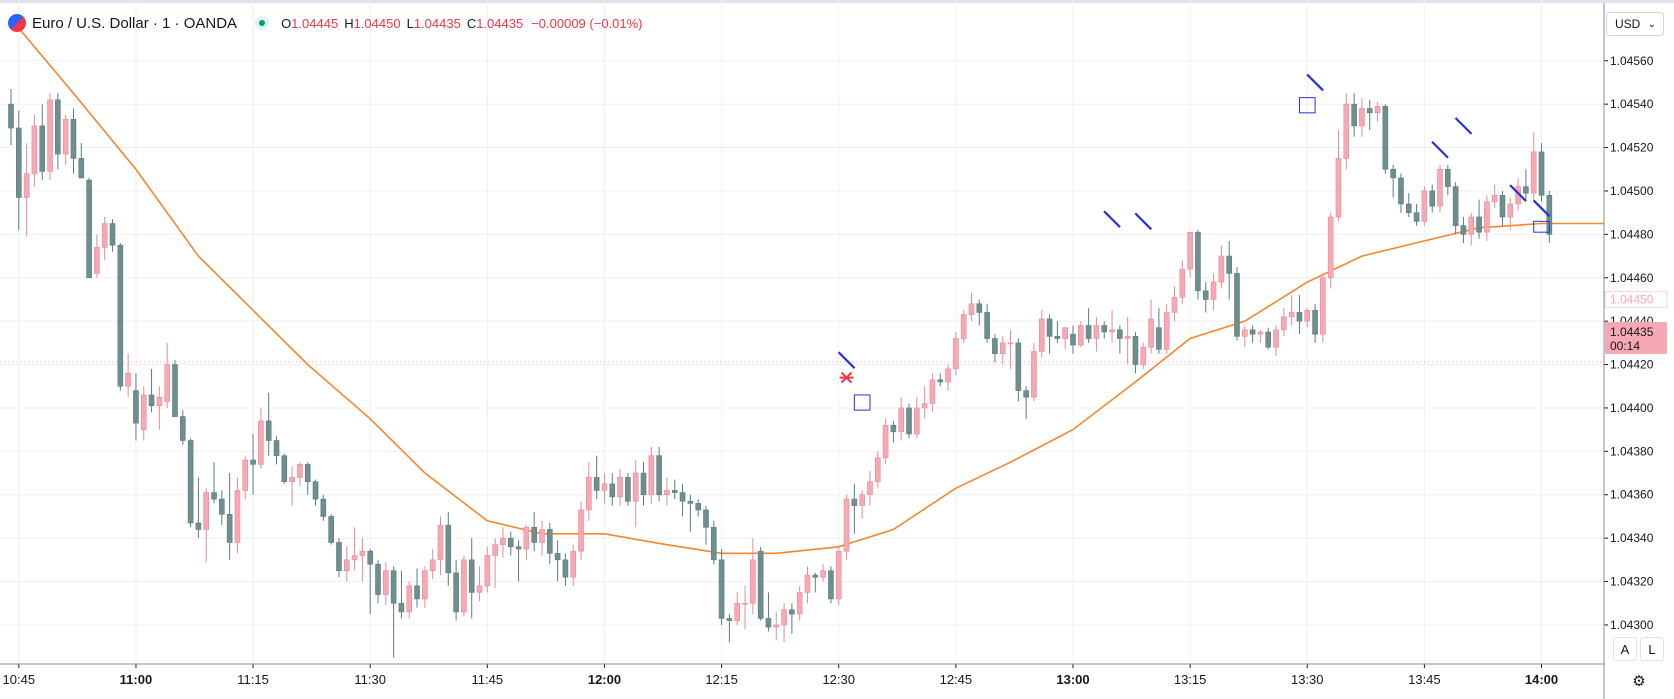  I want to click on high-value: 1.04450, so click(377, 23).